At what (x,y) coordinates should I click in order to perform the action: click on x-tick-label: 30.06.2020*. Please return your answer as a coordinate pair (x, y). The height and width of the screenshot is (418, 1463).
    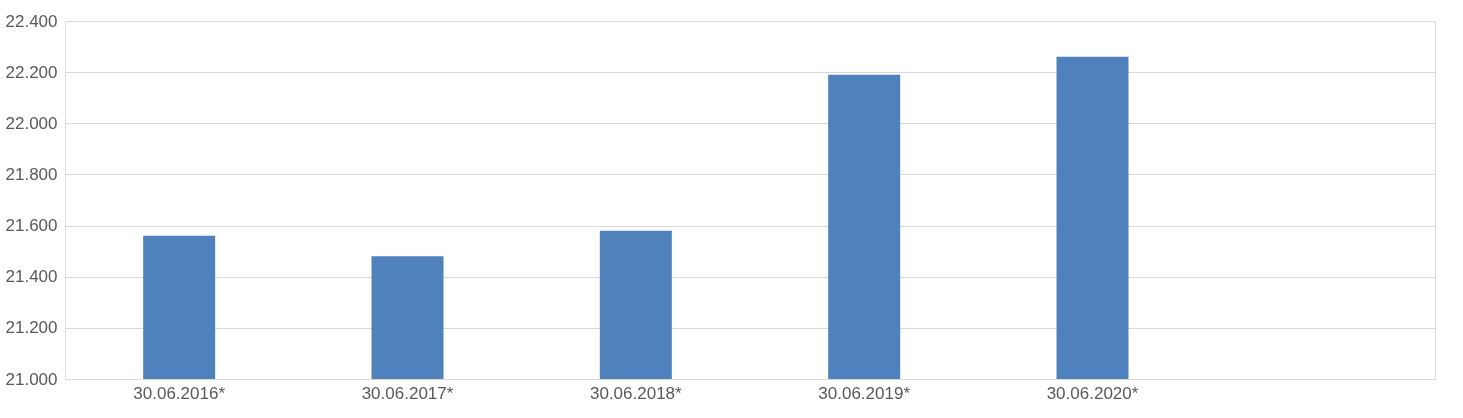
    Looking at the image, I should click on (1092, 393).